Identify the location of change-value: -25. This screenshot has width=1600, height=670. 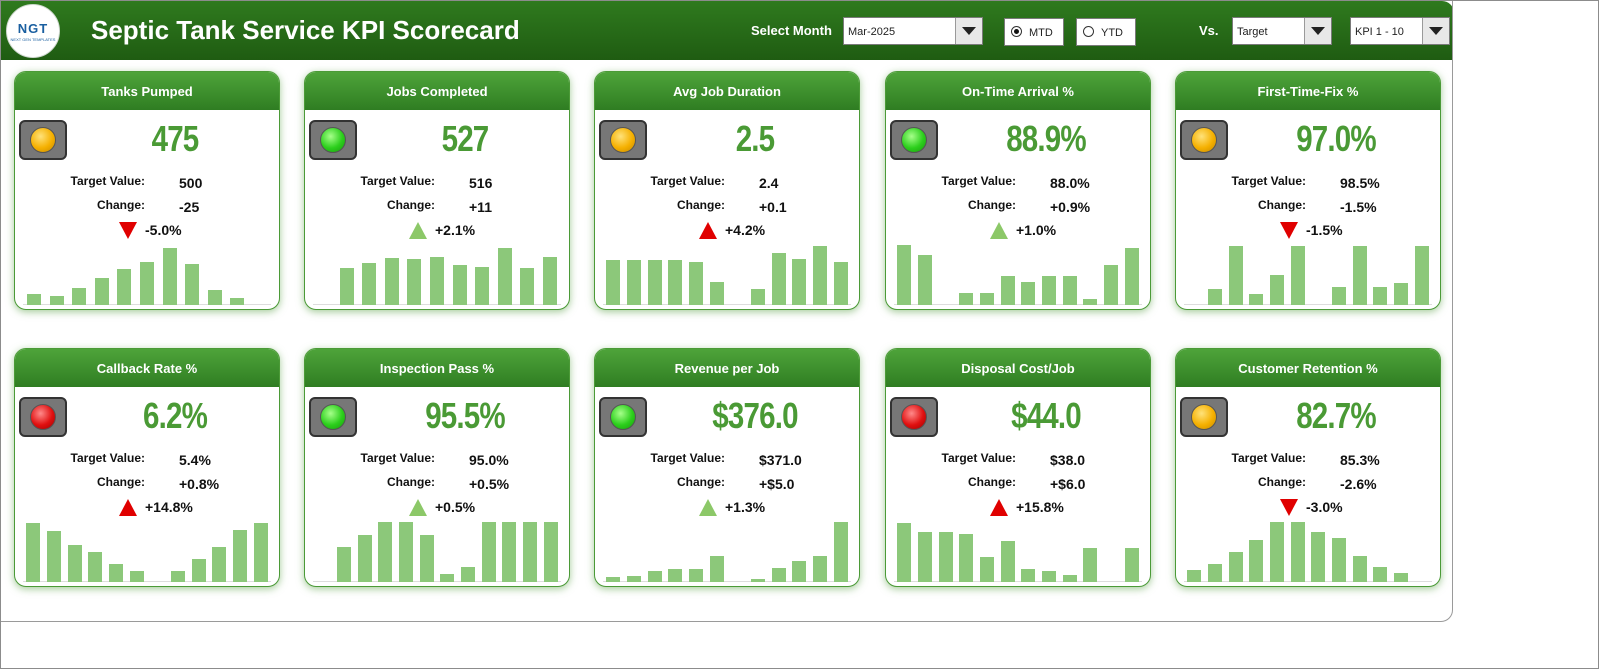
(189, 207).